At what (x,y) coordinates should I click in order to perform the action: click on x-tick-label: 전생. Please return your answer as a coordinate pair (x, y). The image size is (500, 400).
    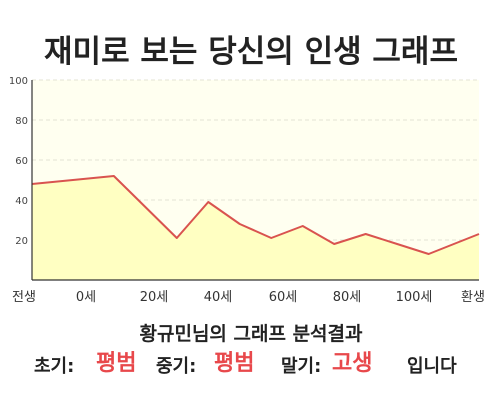
    Looking at the image, I should click on (24, 297).